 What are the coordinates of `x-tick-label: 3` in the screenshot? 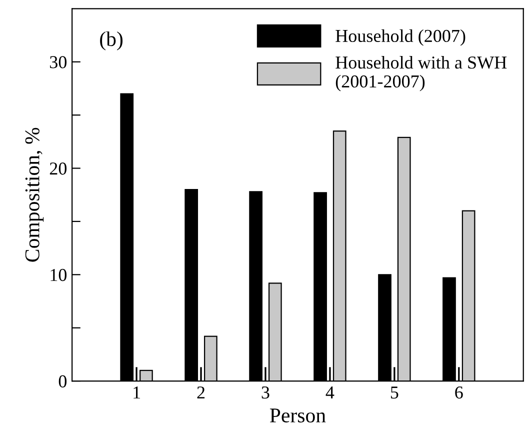 It's located at (266, 392).